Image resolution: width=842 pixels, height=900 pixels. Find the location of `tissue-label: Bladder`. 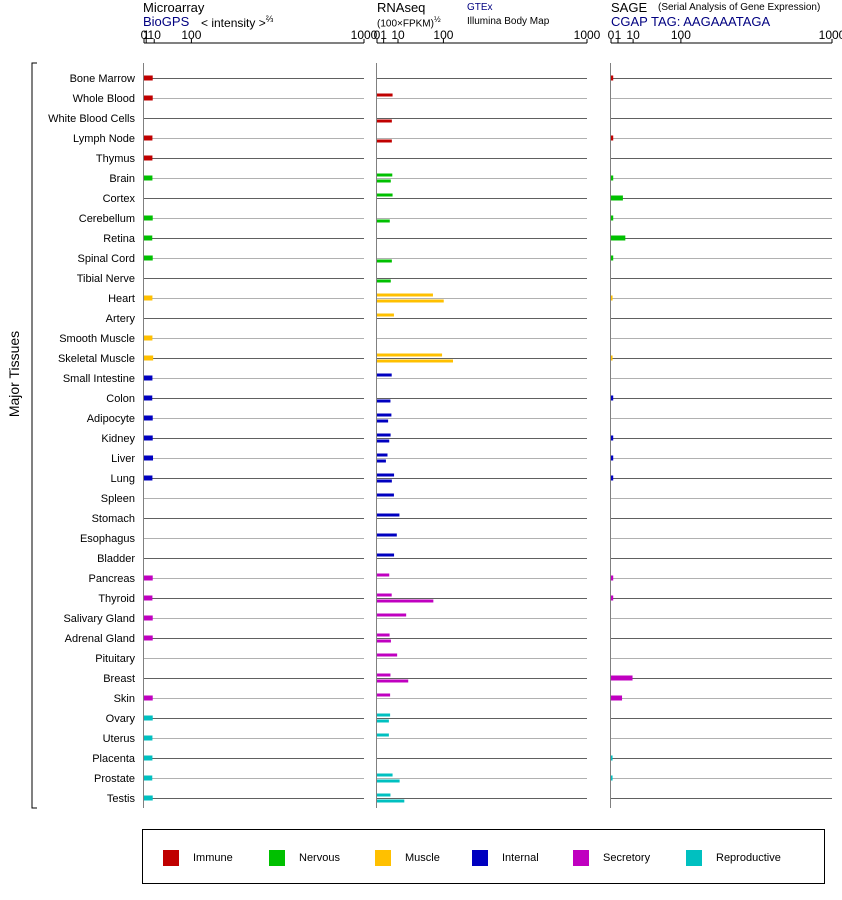

tissue-label: Bladder is located at coordinates (116, 559).